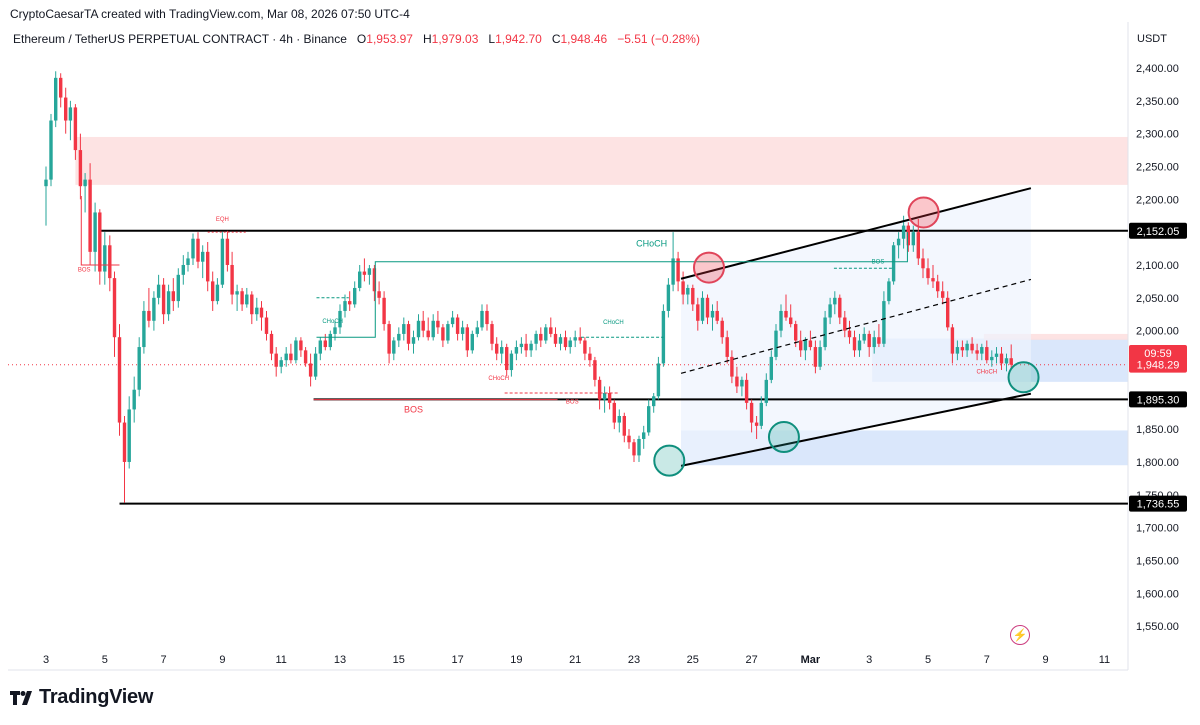  What do you see at coordinates (1158, 366) in the screenshot?
I see `price-tag-label: 1,948.29` at bounding box center [1158, 366].